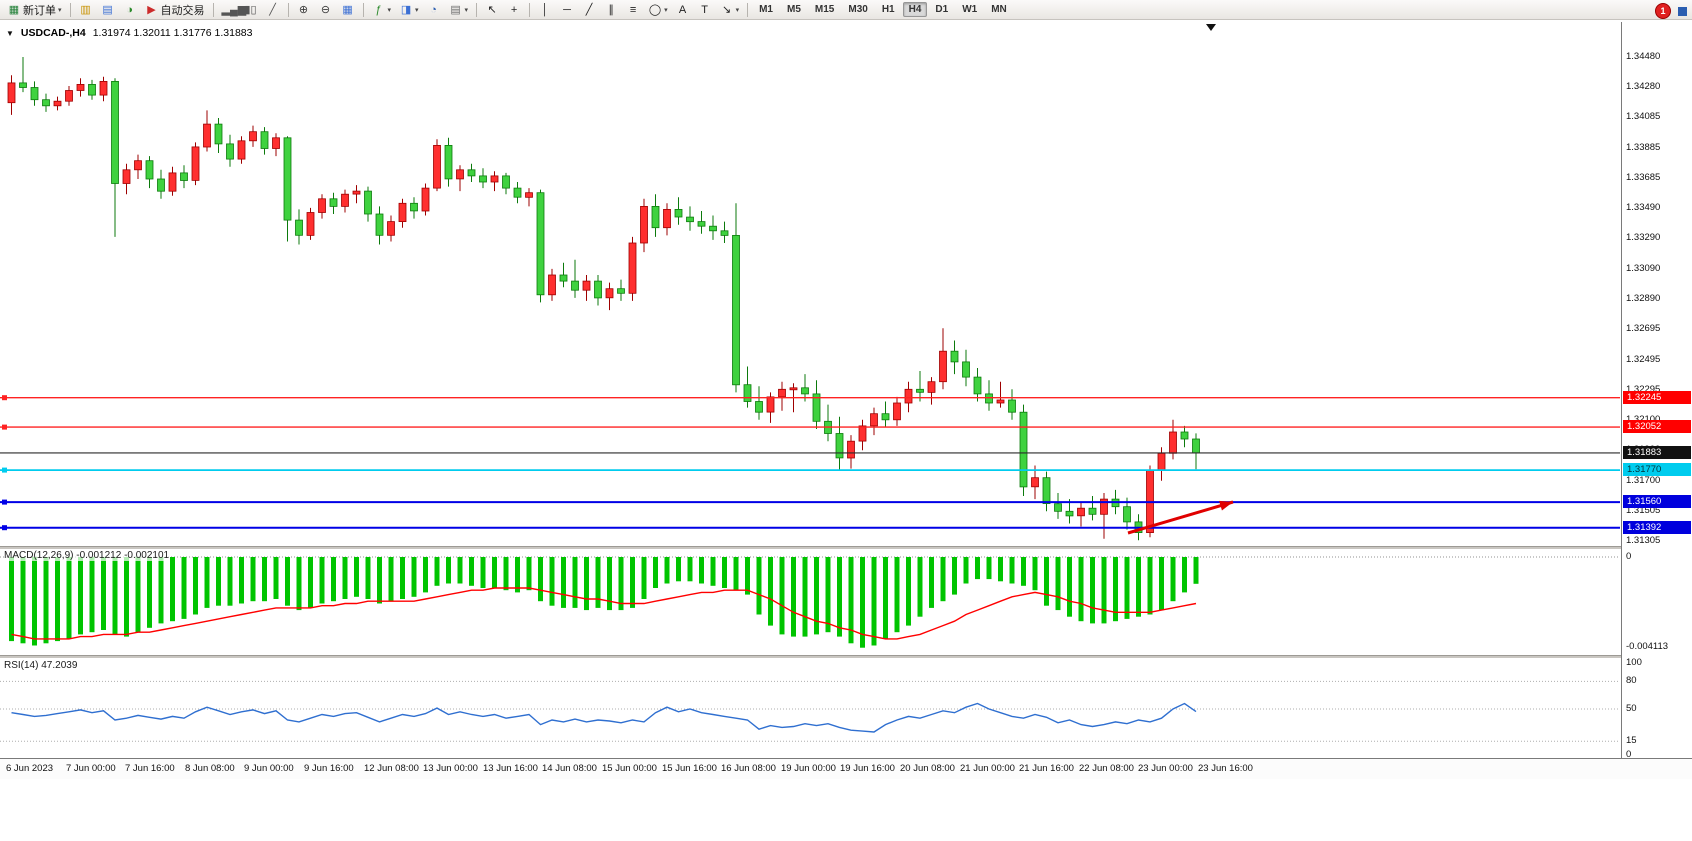  Describe the element at coordinates (545, 10) in the screenshot. I see `vline-button: │` at that location.